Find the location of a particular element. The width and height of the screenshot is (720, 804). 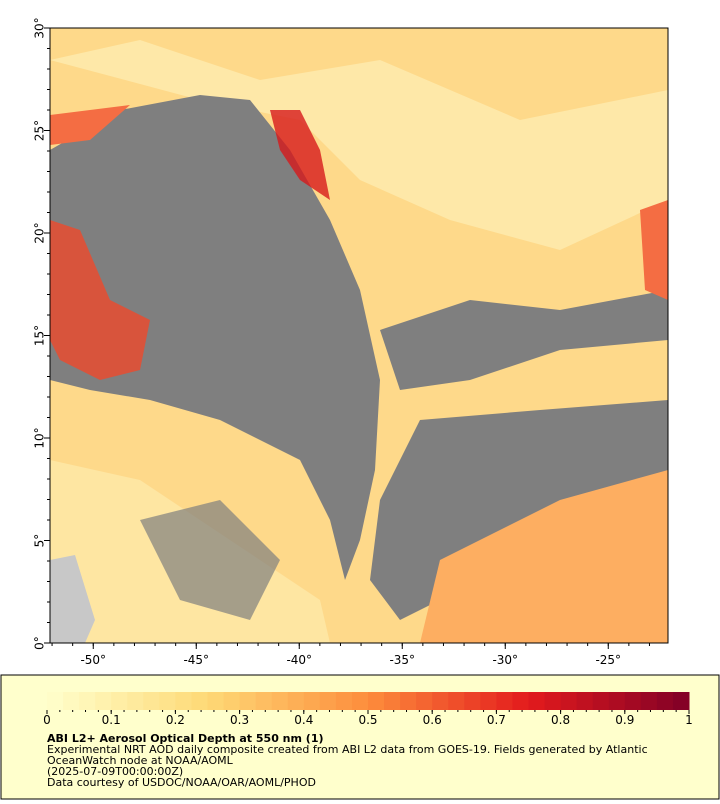

info-line: (2025-07-09T00:00:00Z) is located at coordinates (115, 771).